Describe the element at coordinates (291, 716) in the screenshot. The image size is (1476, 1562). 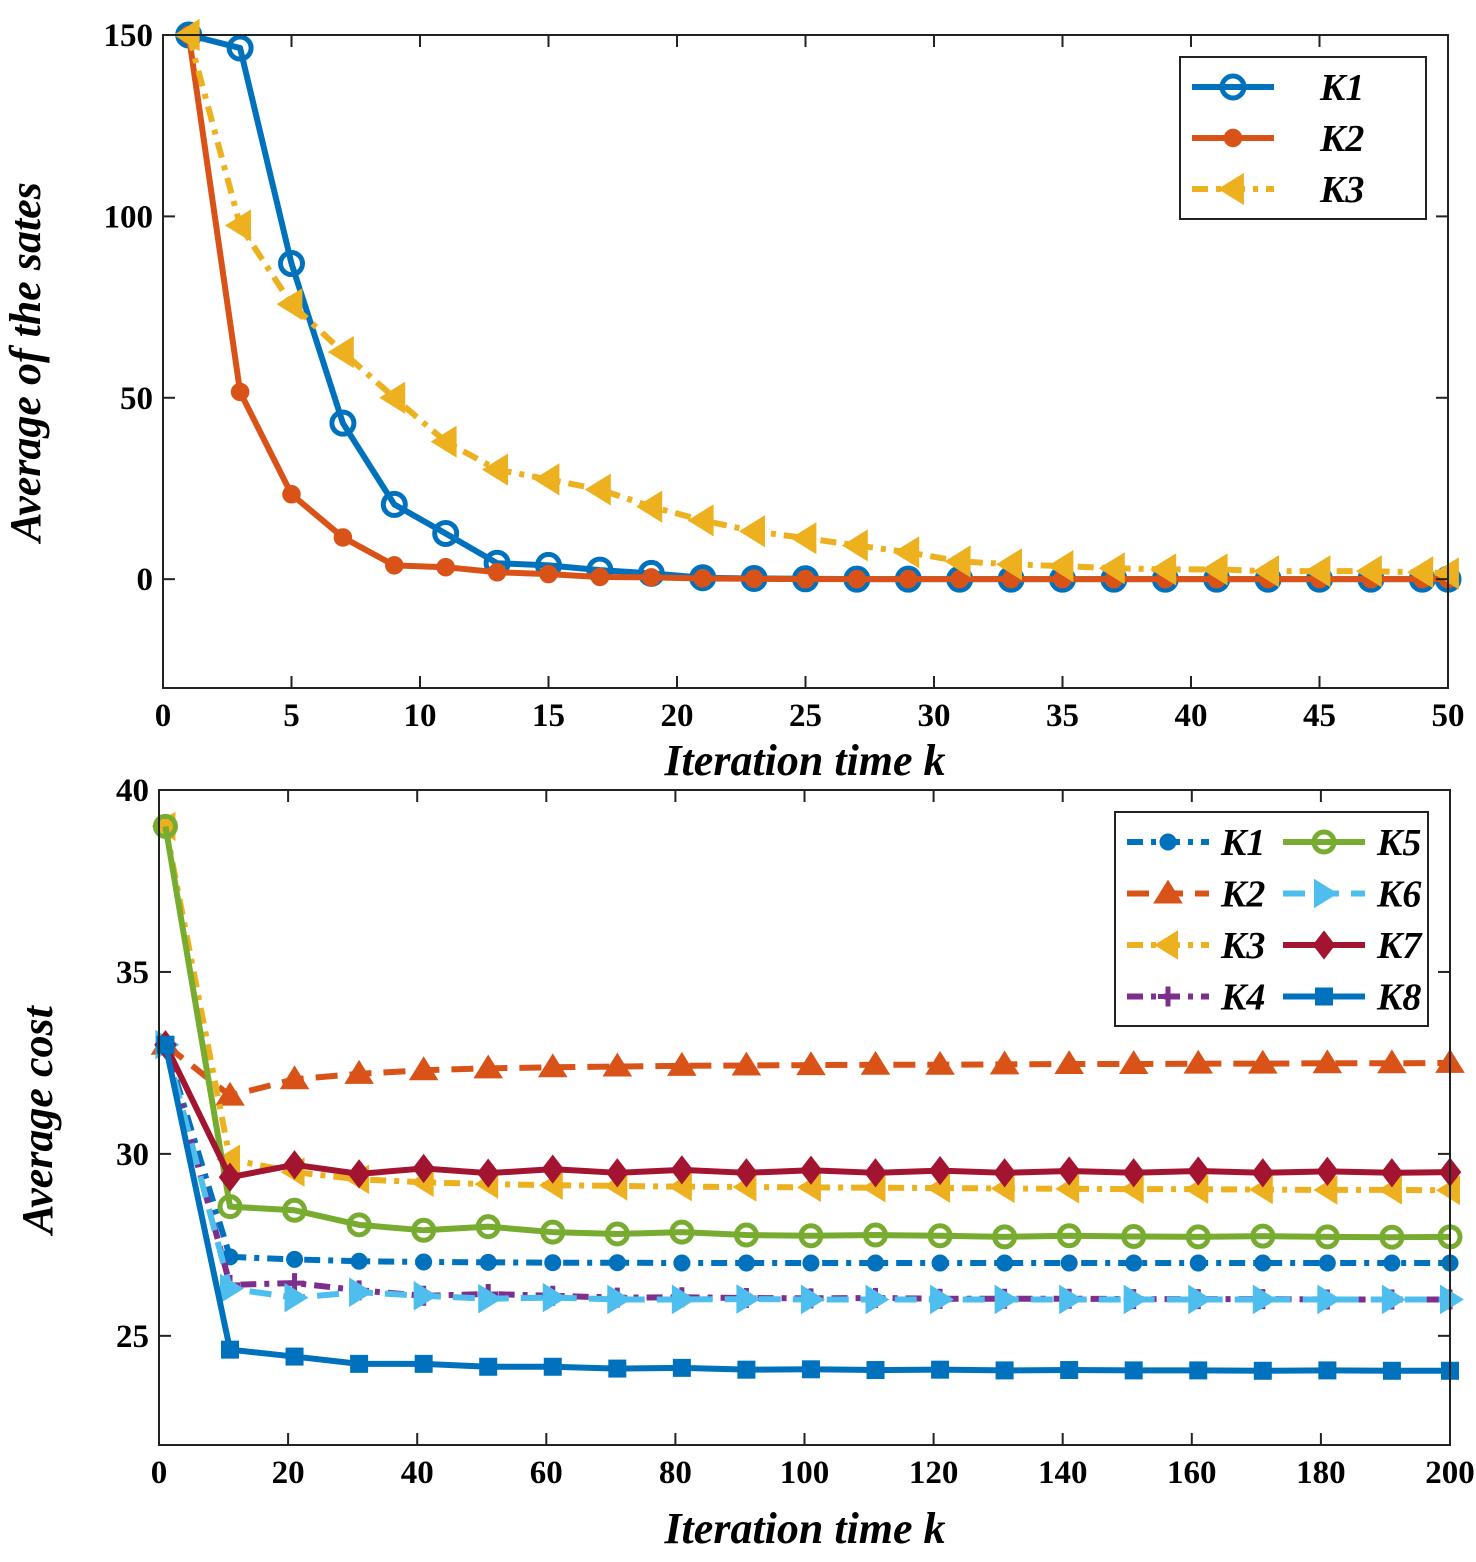
I see `x-tick-label: 5` at that location.